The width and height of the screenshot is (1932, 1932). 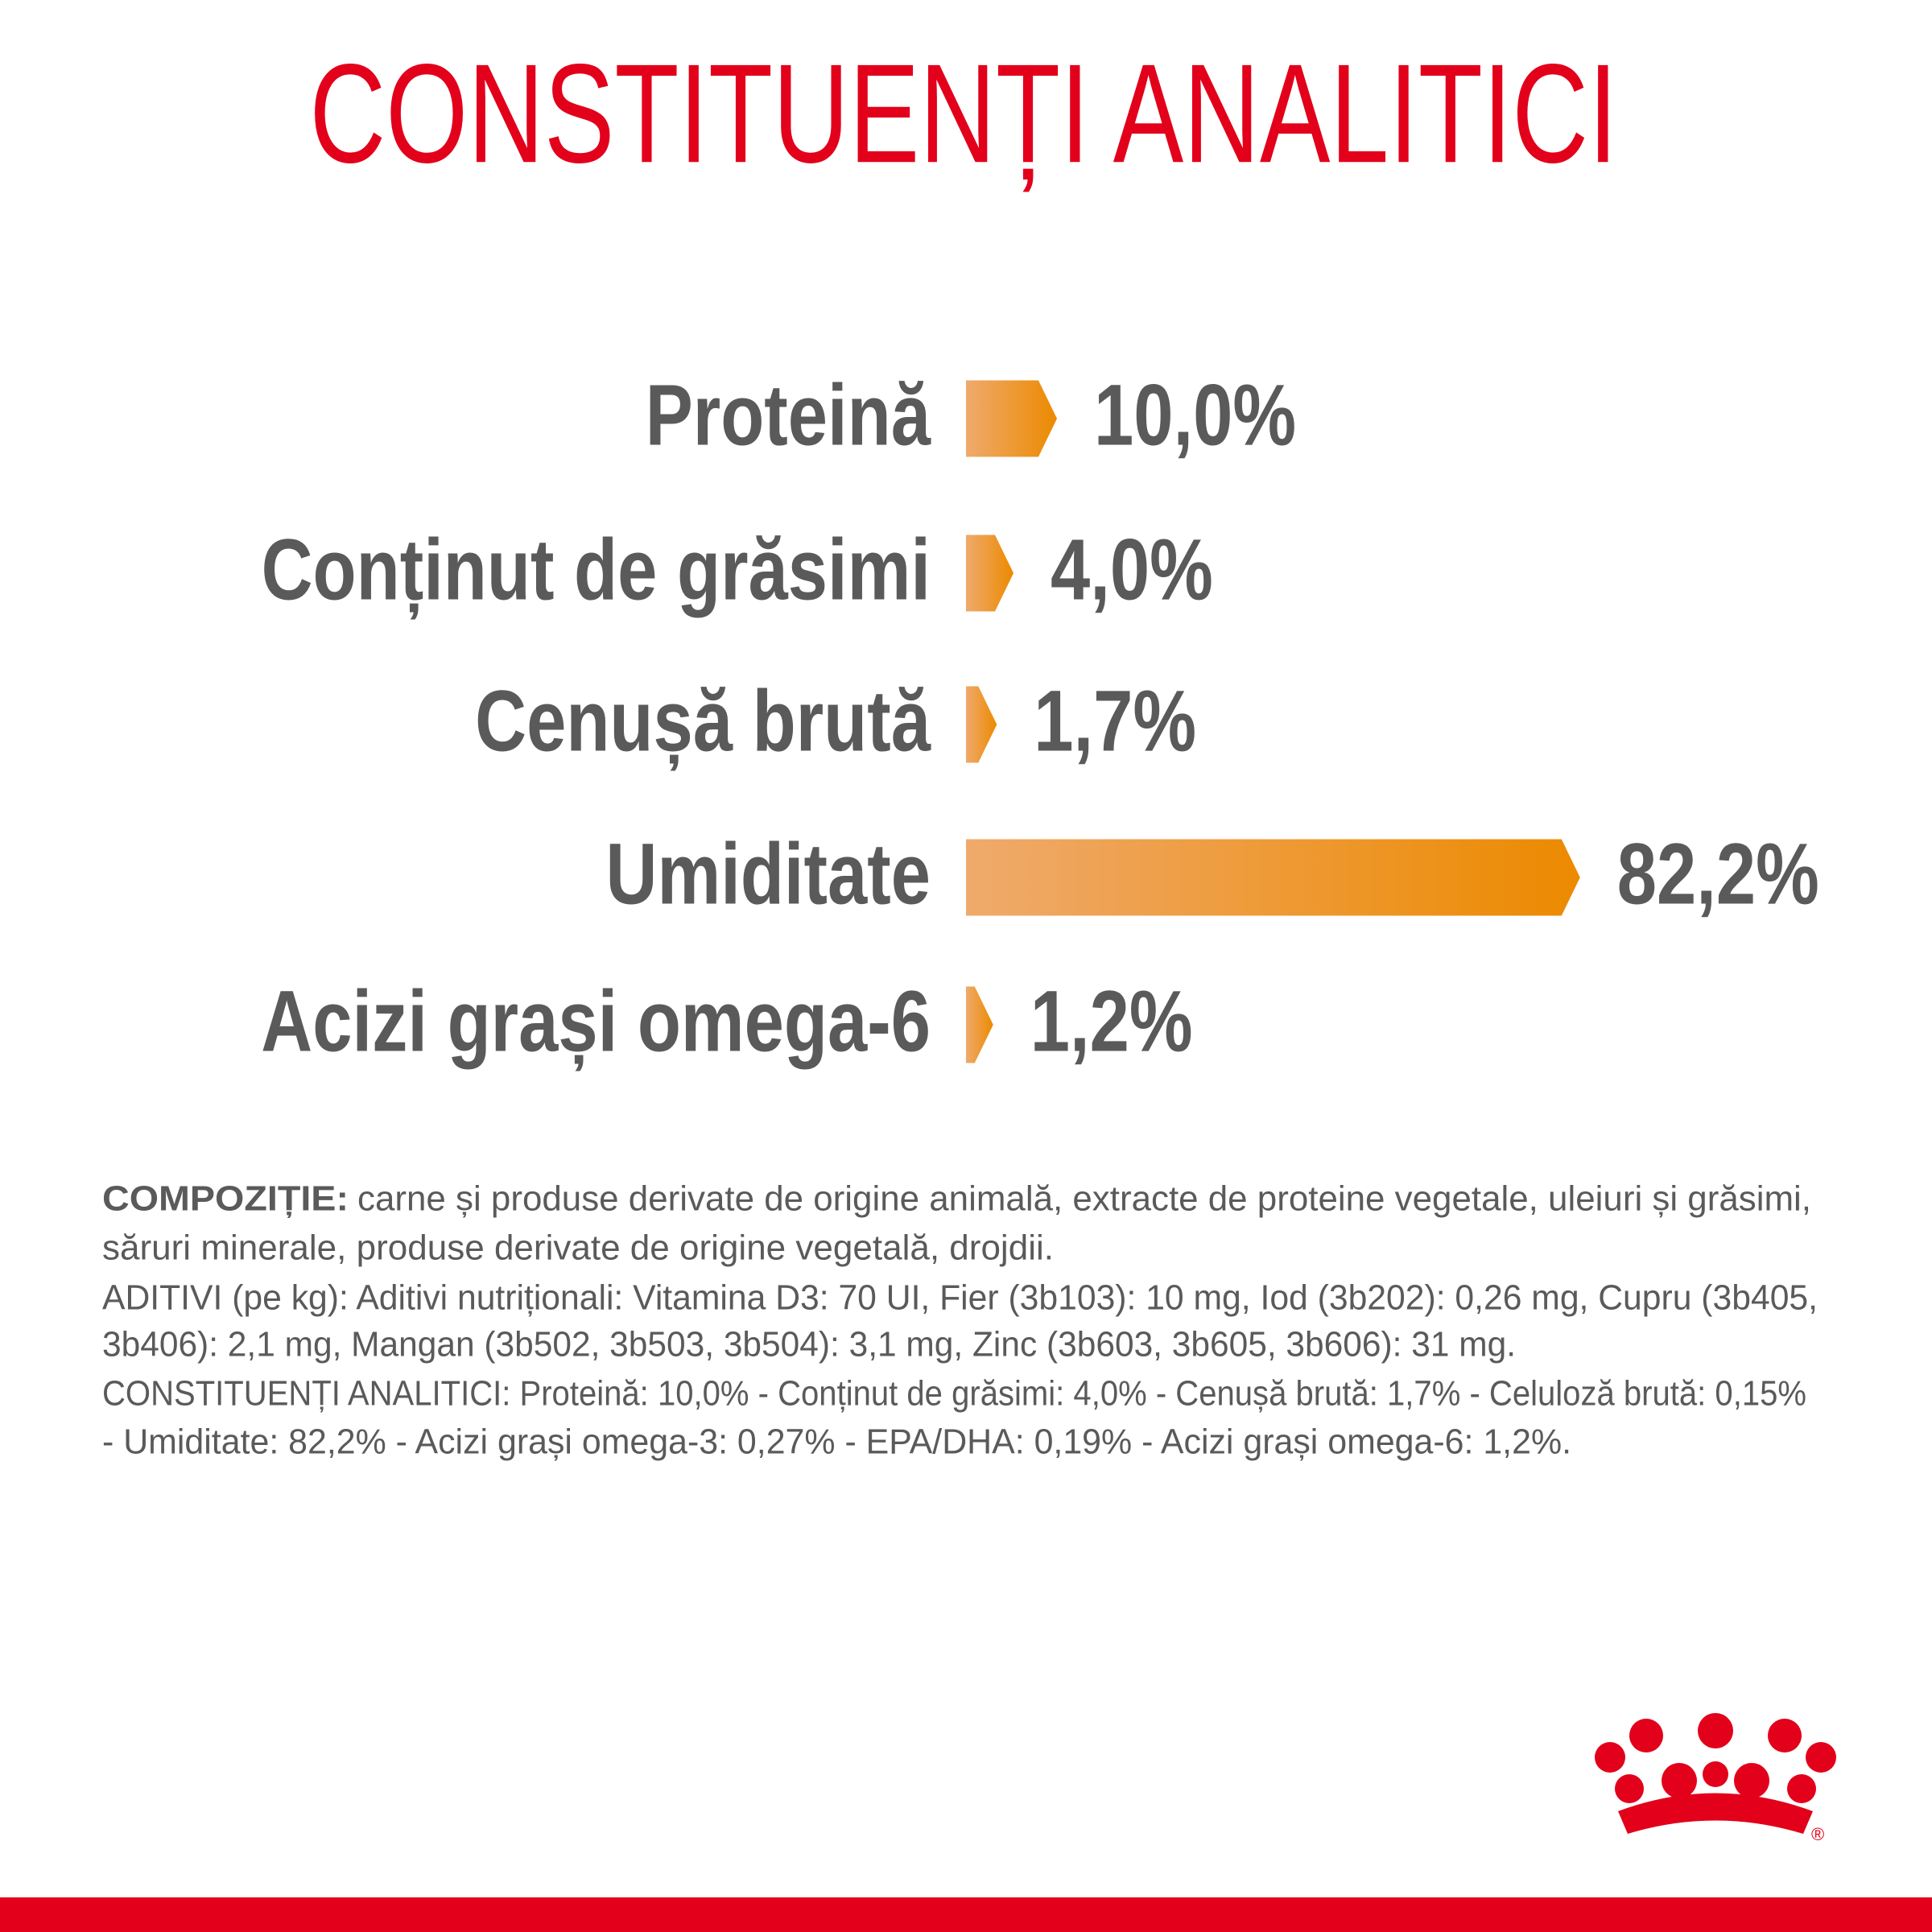 I want to click on value-label: 10,0%, so click(x=1195, y=414).